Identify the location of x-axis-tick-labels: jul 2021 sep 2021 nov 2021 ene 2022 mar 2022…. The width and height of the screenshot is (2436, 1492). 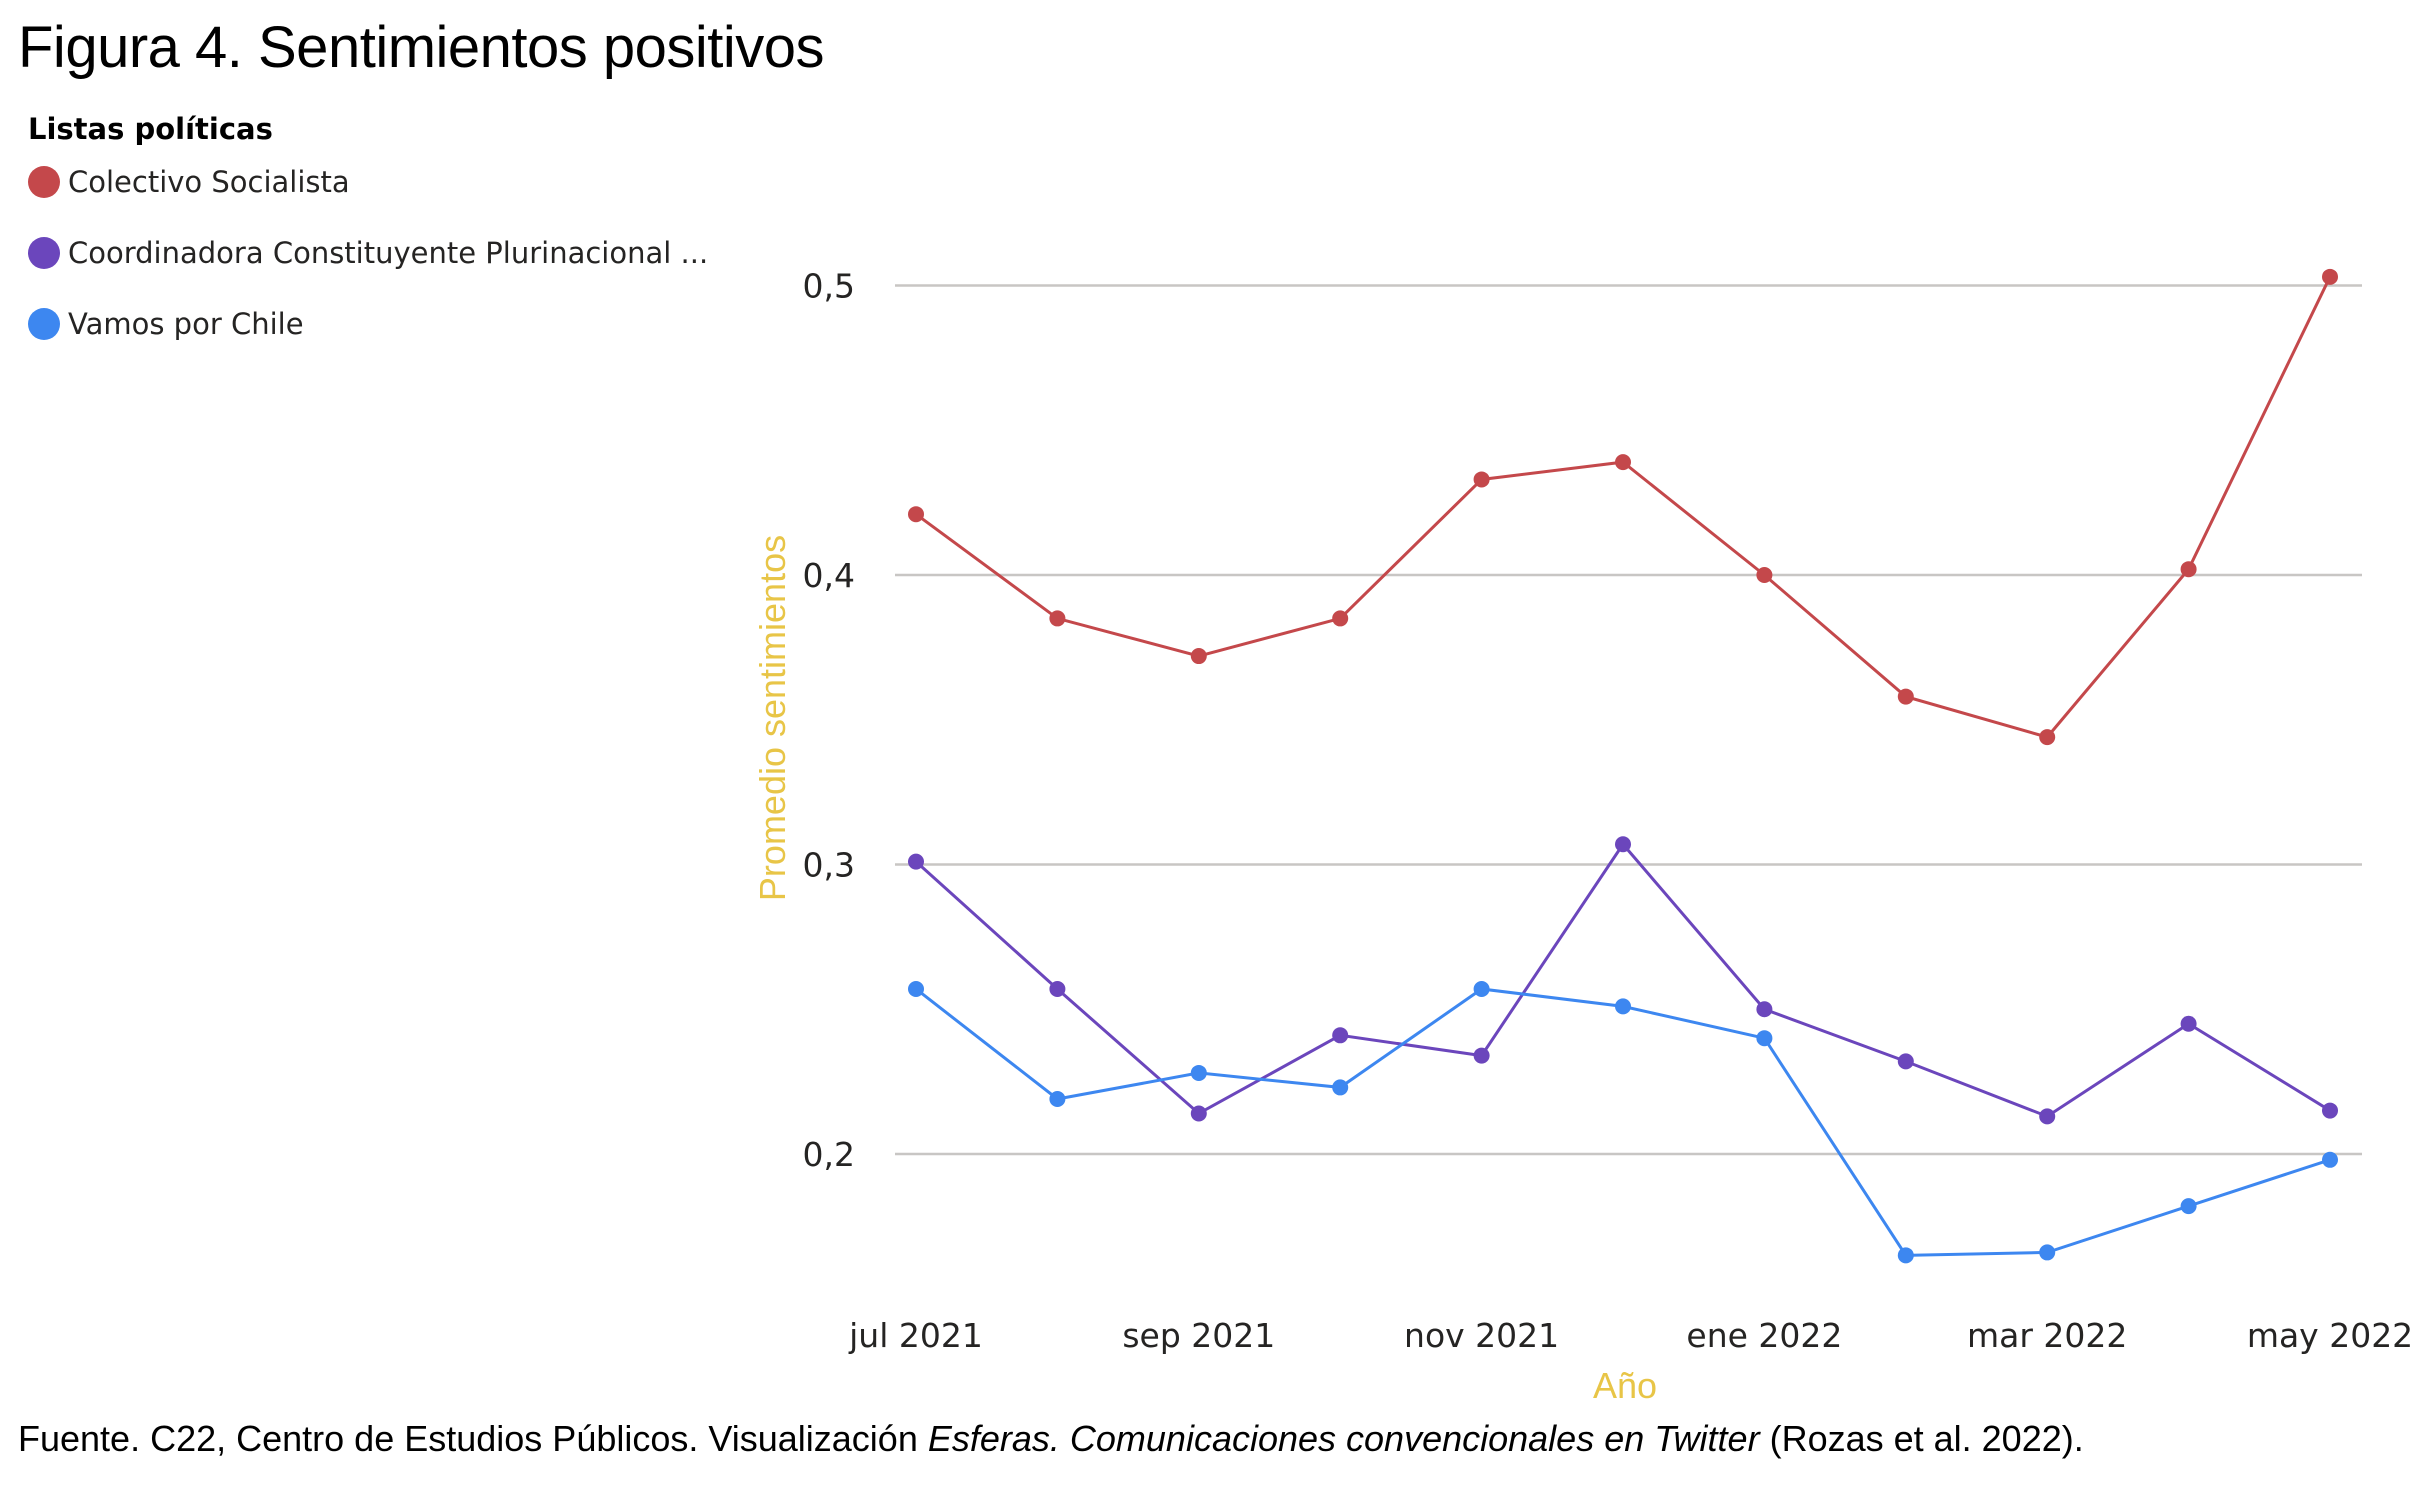
(1630, 1335).